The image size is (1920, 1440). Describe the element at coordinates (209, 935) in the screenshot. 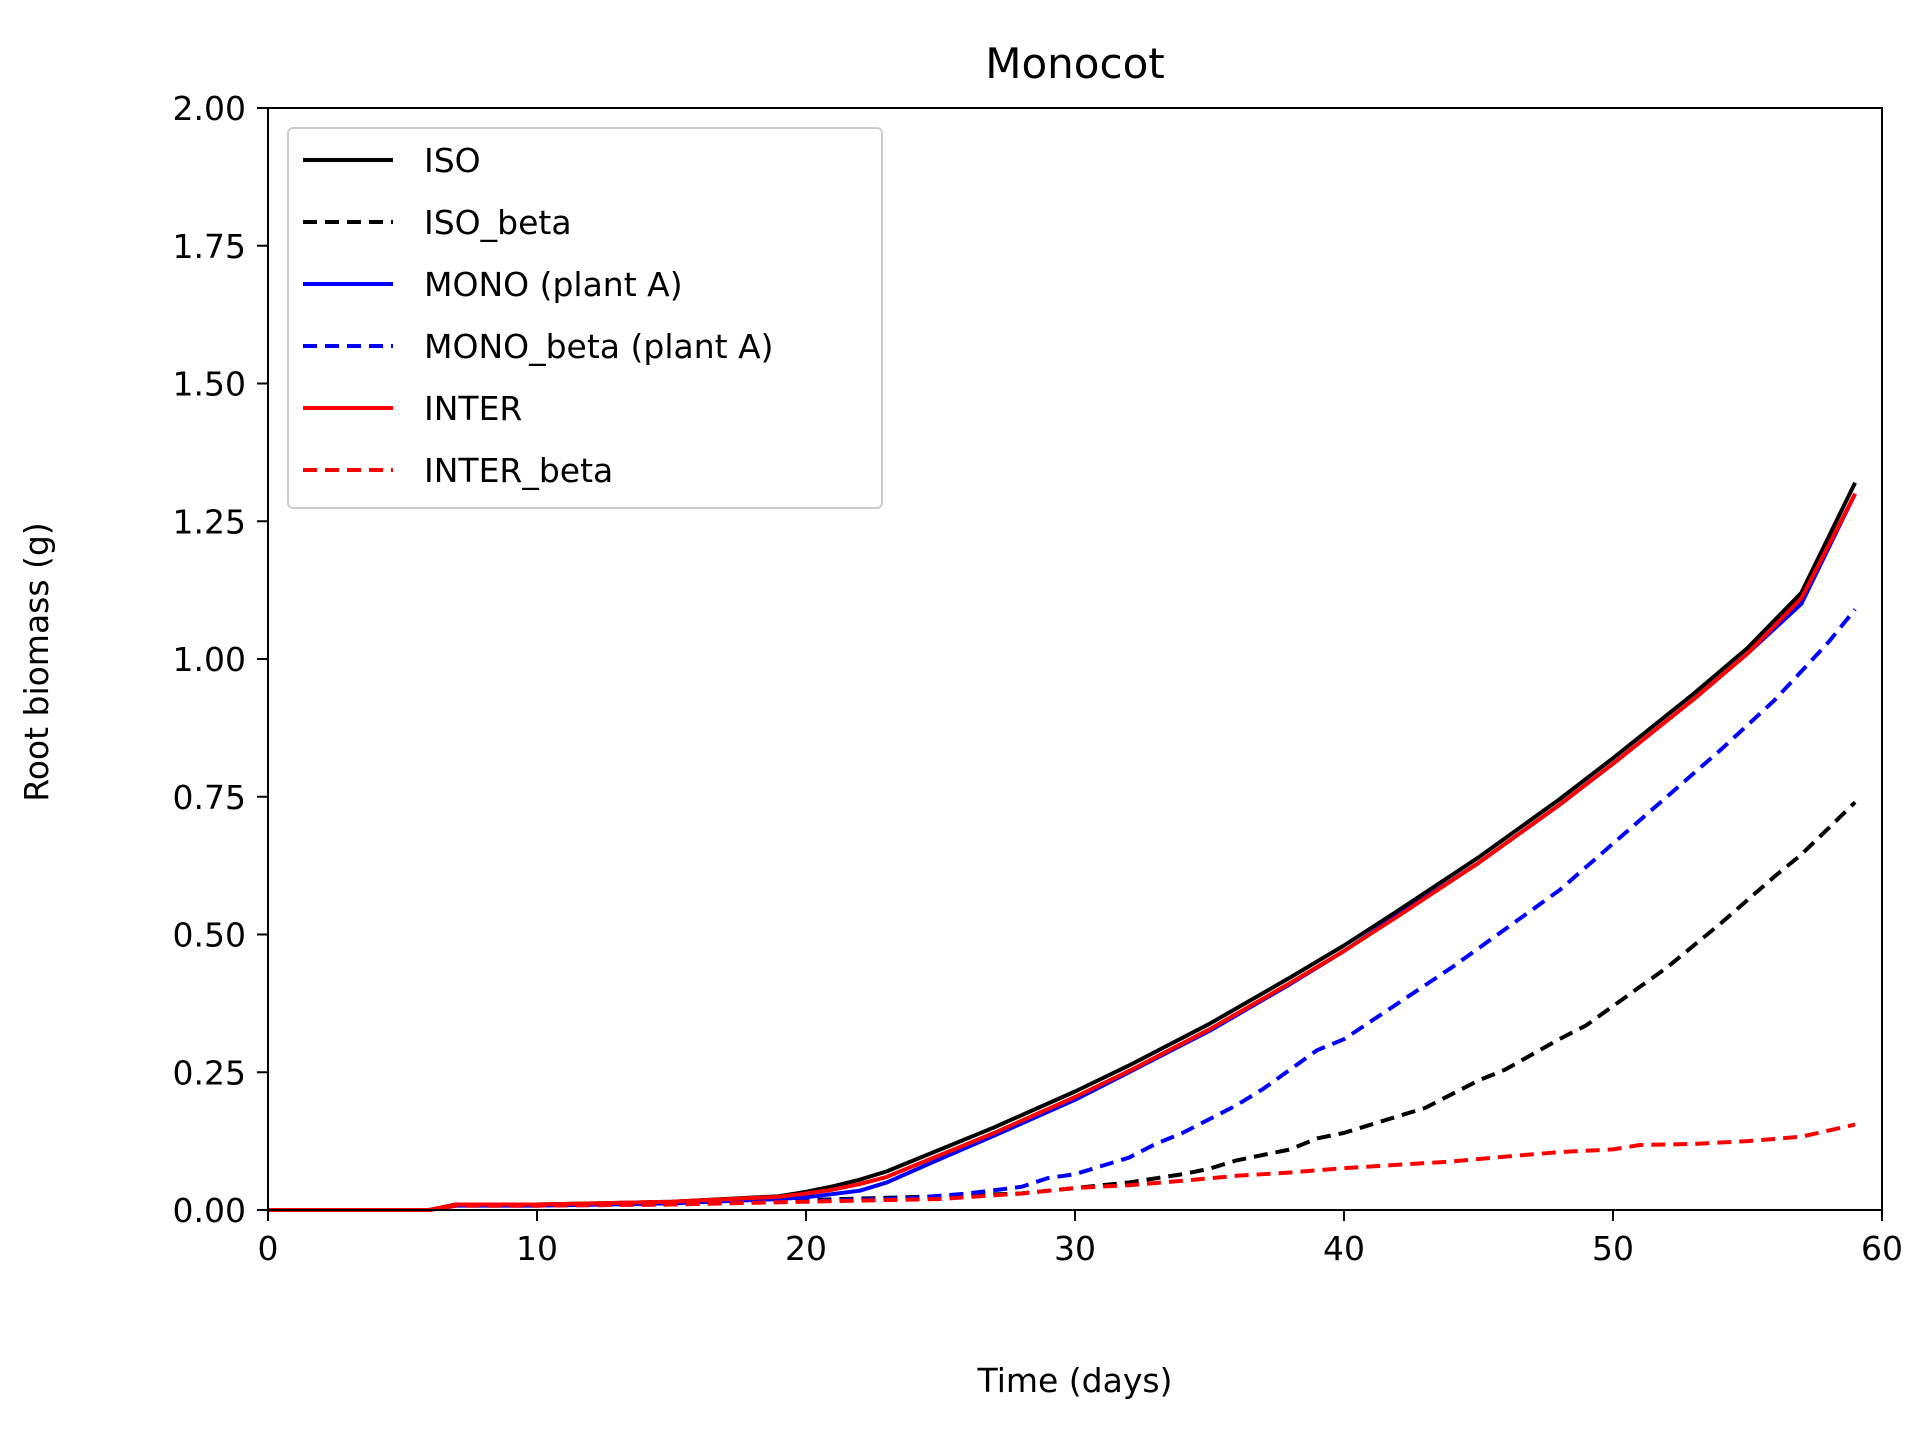

I see `y-tick-label: 0.50` at that location.